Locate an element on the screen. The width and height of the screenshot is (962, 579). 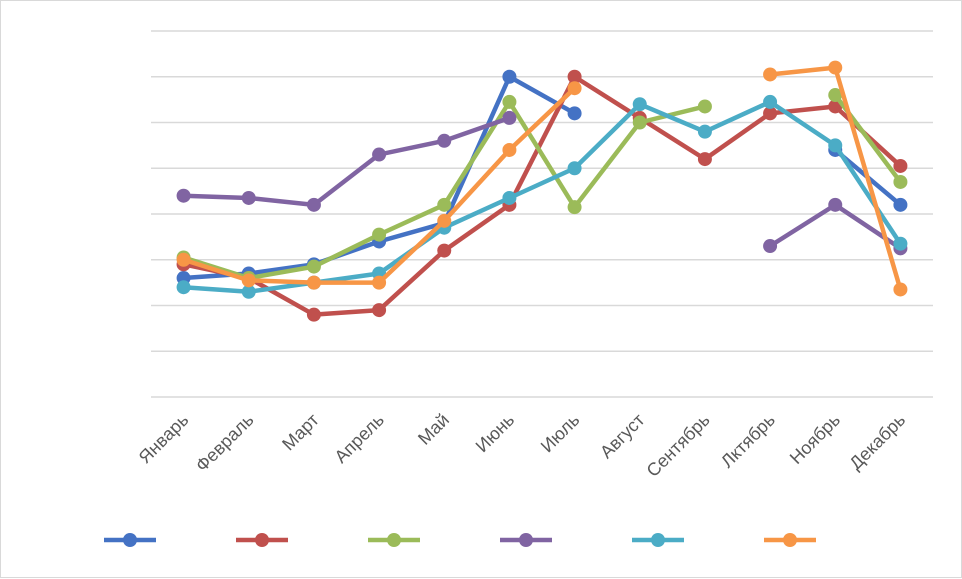
x-tick-label: Апрель is located at coordinates (359, 438).